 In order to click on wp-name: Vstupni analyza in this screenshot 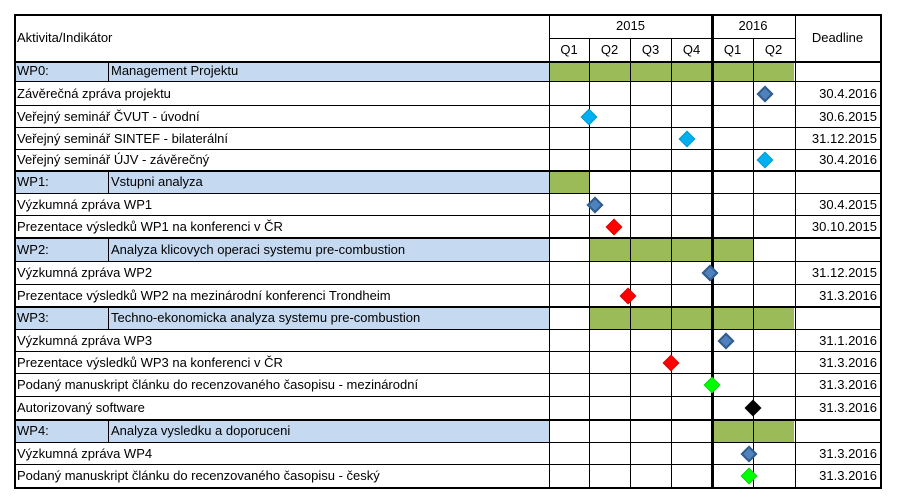, I will do `click(157, 181)`.